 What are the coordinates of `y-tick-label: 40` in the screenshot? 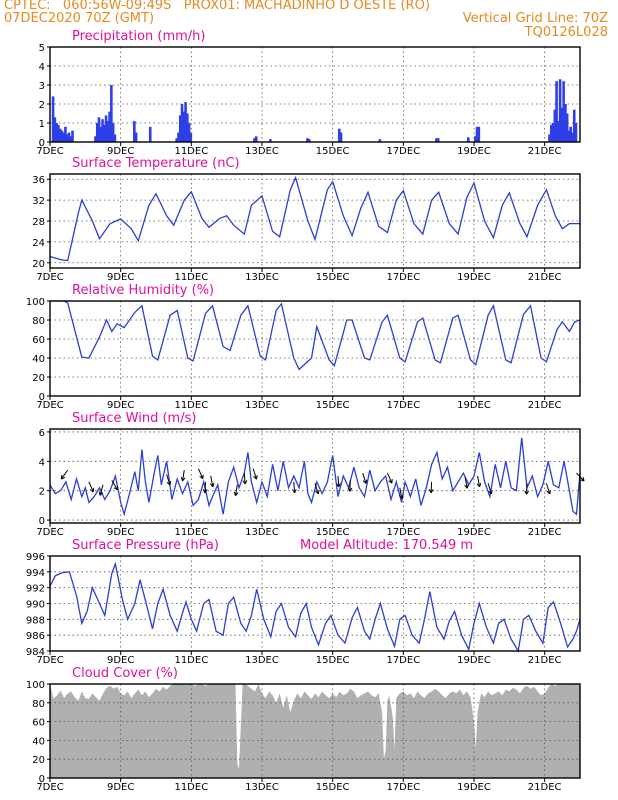 It's located at (38, 741).